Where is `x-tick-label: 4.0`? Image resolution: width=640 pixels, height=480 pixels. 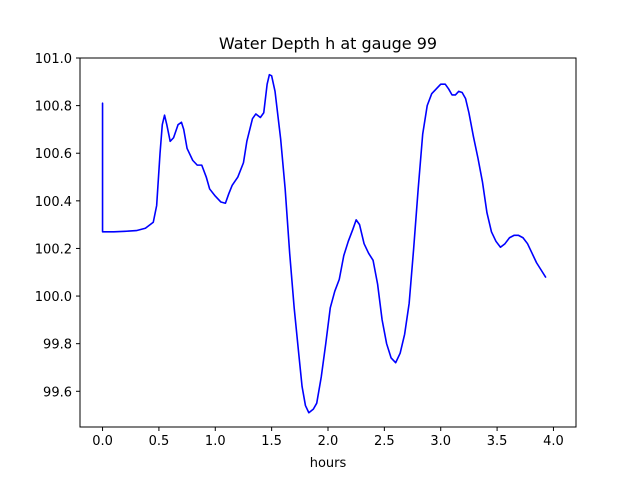 x-tick-label: 4.0 is located at coordinates (553, 441).